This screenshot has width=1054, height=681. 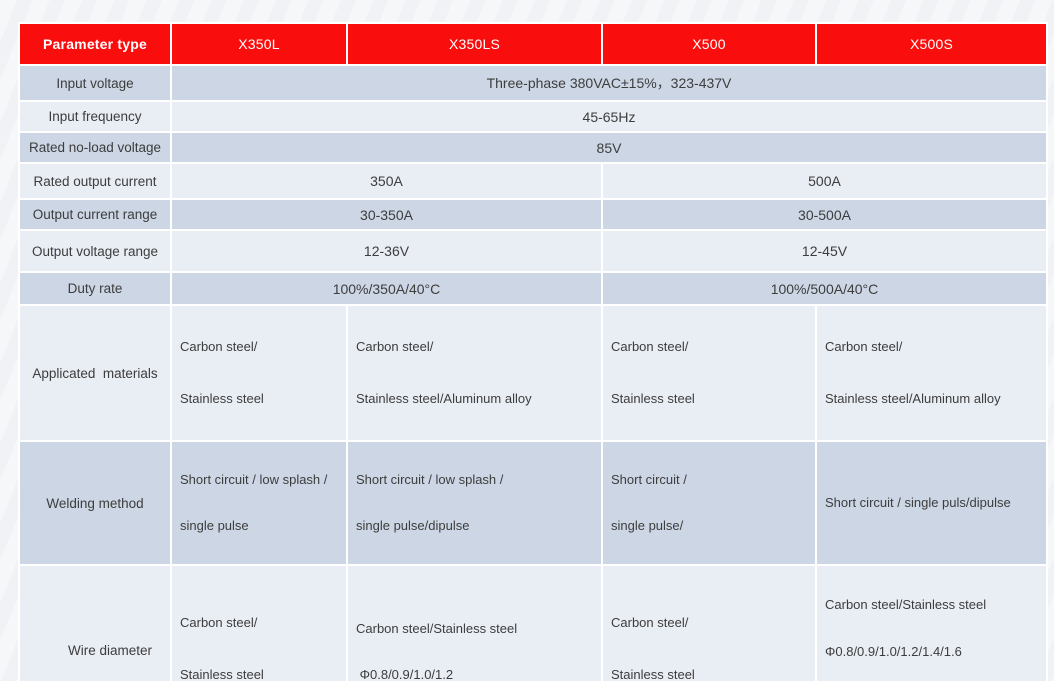 What do you see at coordinates (386, 214) in the screenshot?
I see `cell-output-current-range-x350: 30-350A` at bounding box center [386, 214].